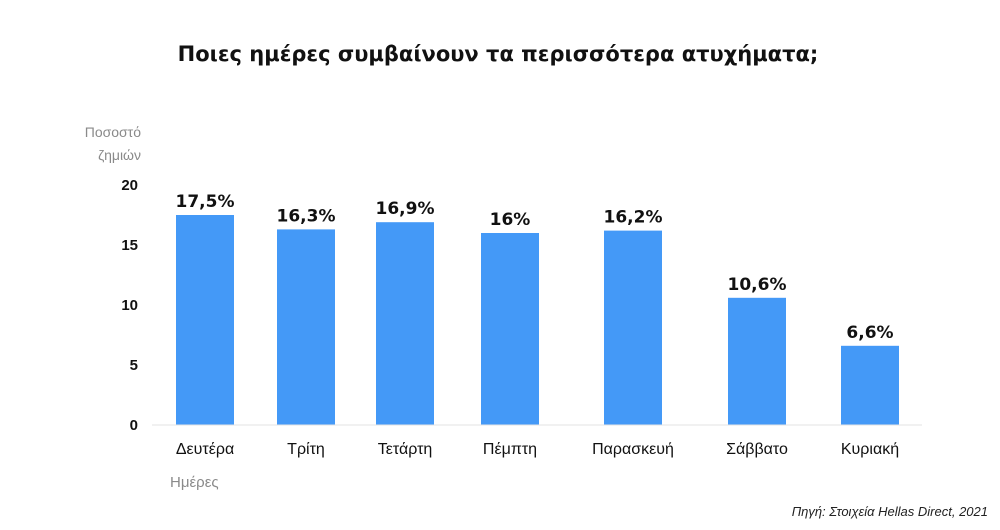 The image size is (1000, 530). I want to click on x-tick-label: Πέμπτη, so click(510, 449).